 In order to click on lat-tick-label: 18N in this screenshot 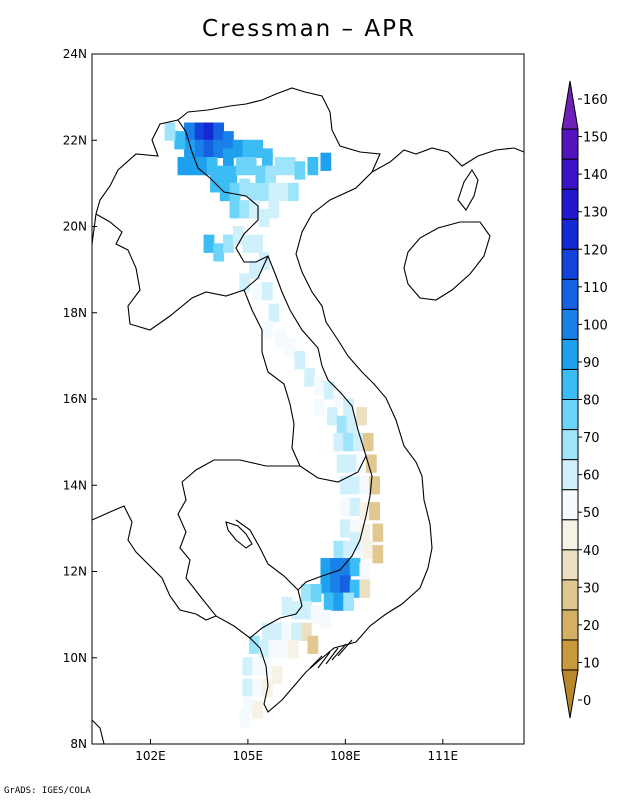, I will do `click(75, 313)`.